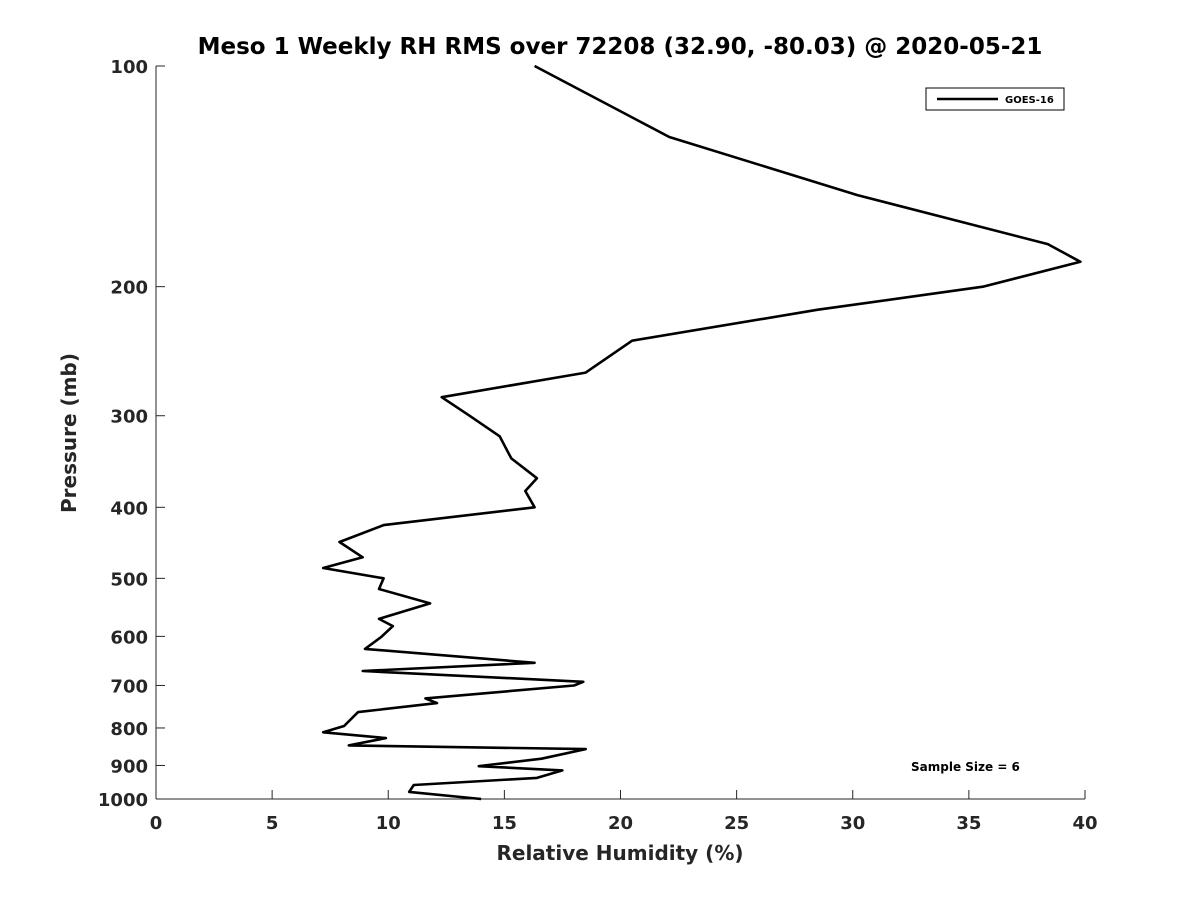 The image size is (1200, 900). Describe the element at coordinates (156, 823) in the screenshot. I see `x-tick-label: 0` at that location.